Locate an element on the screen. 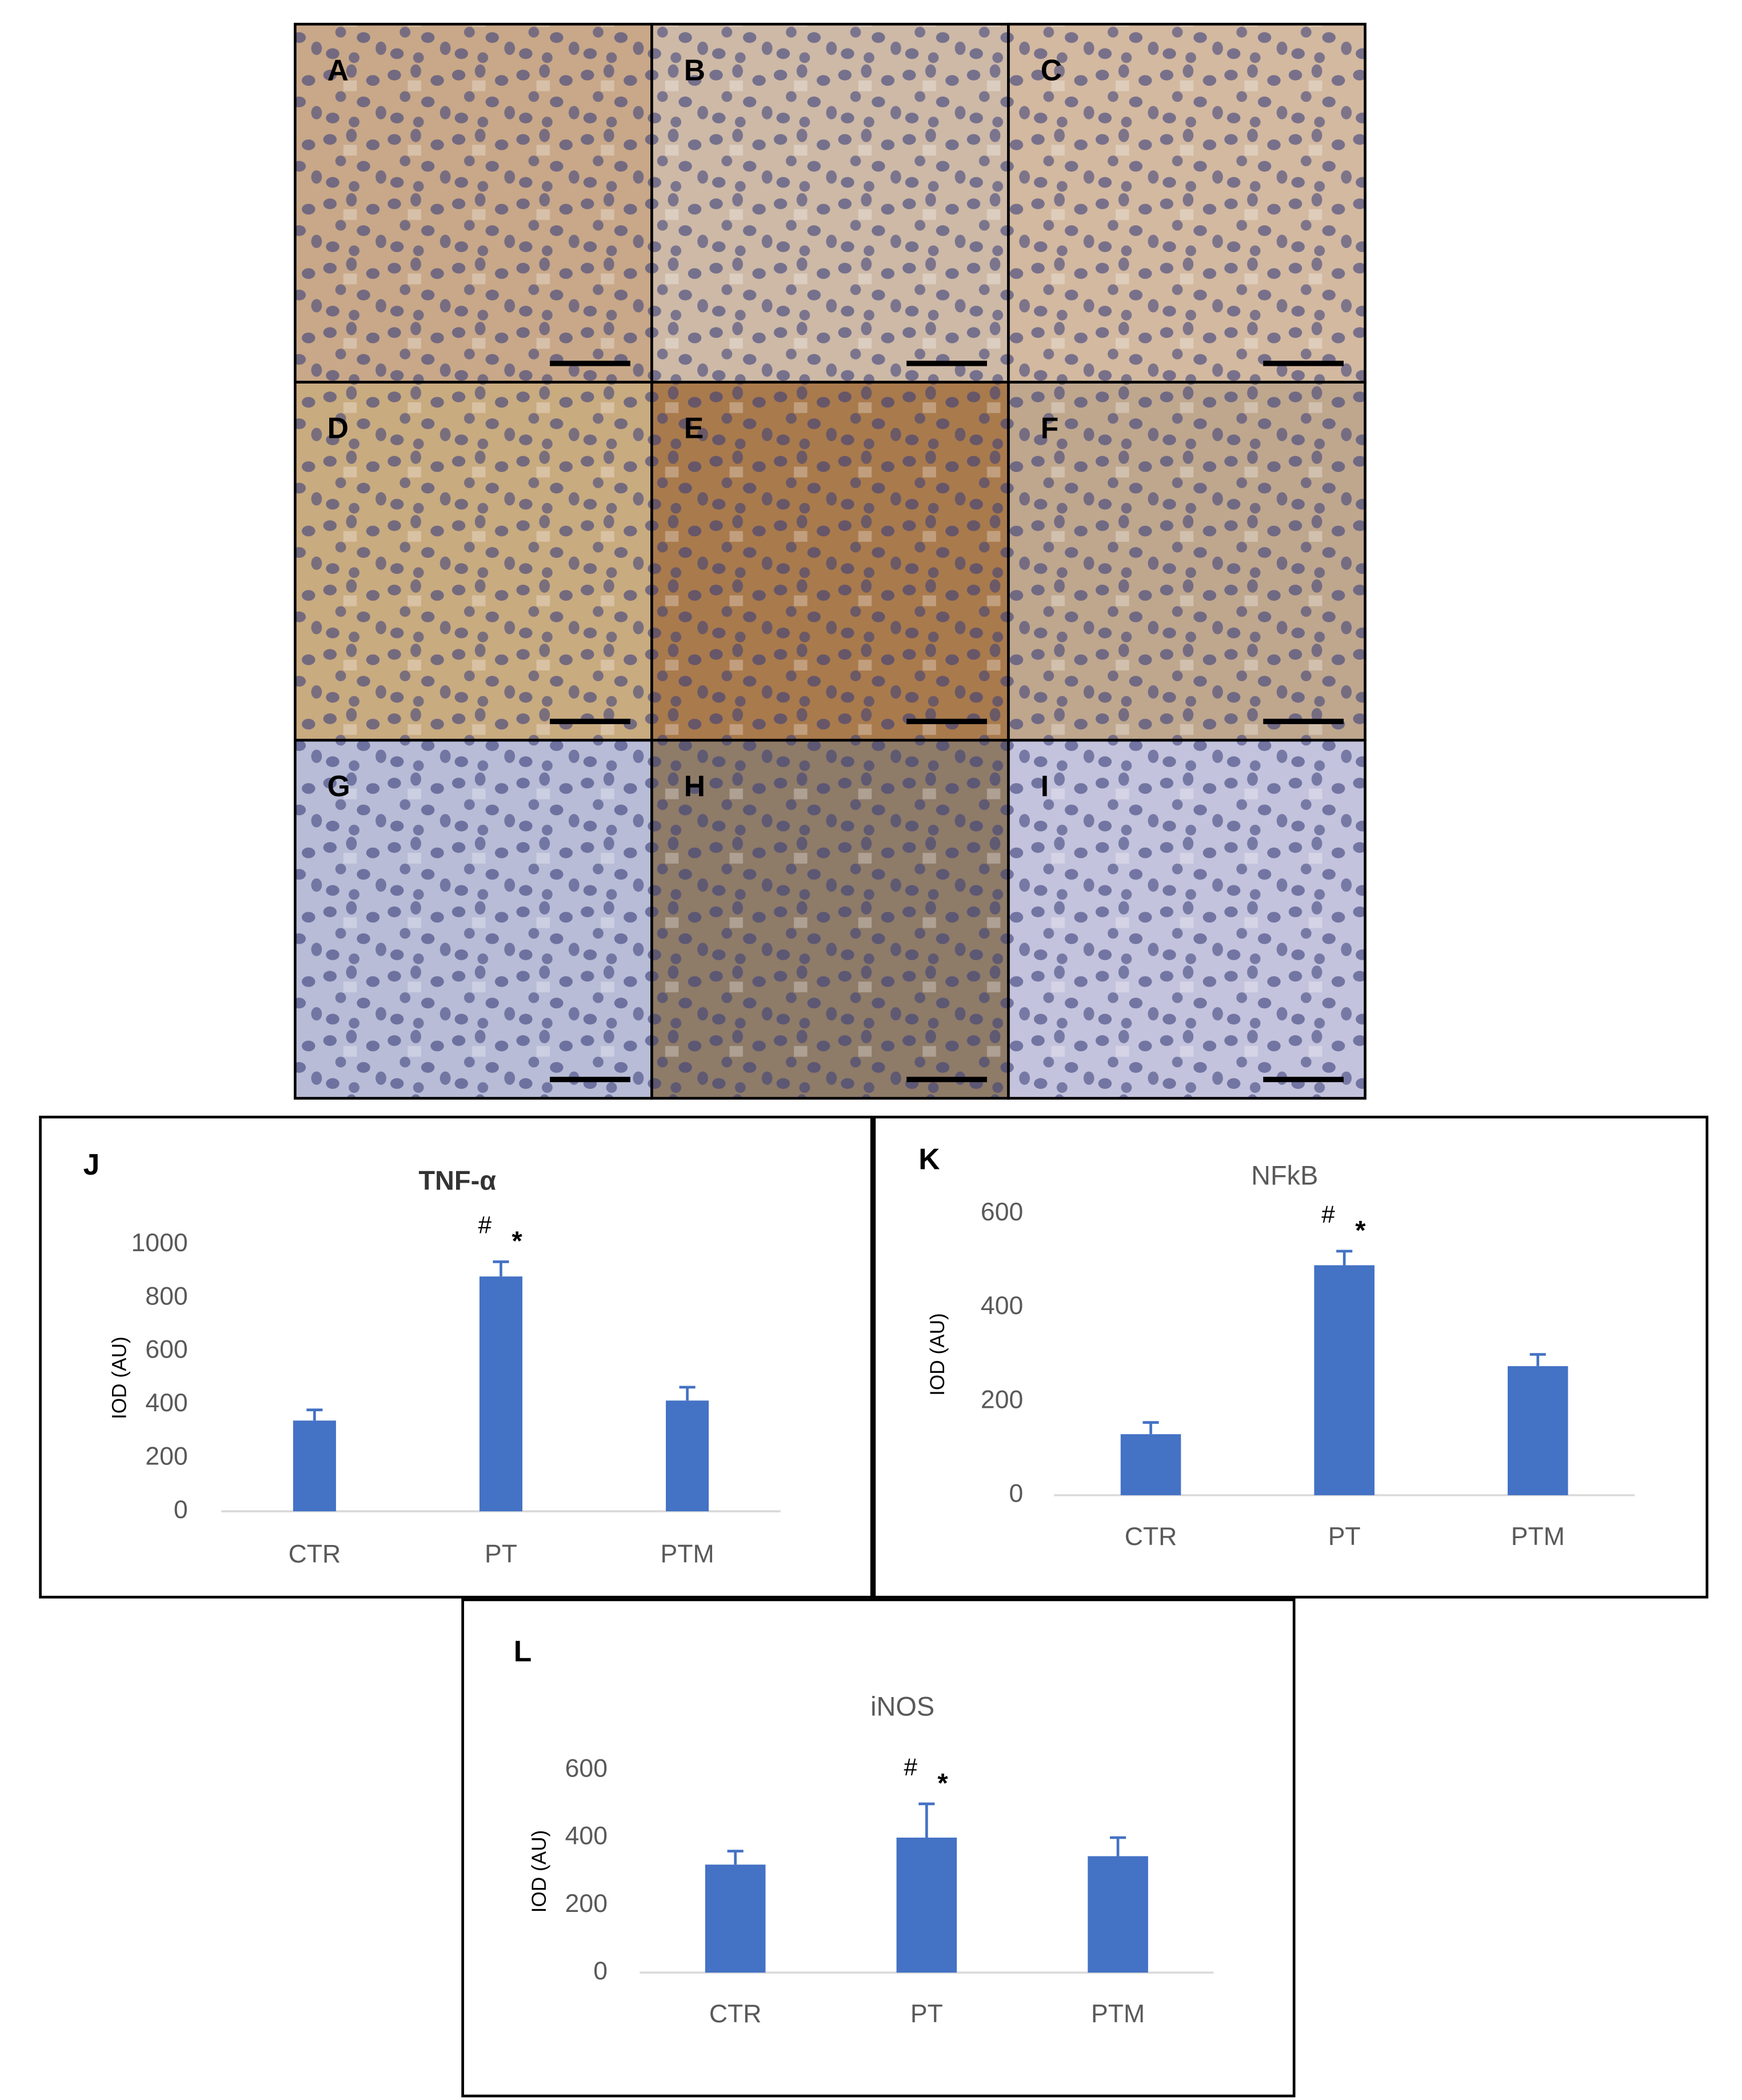 This screenshot has height=2100, width=1742. panel-label: A is located at coordinates (338, 69).